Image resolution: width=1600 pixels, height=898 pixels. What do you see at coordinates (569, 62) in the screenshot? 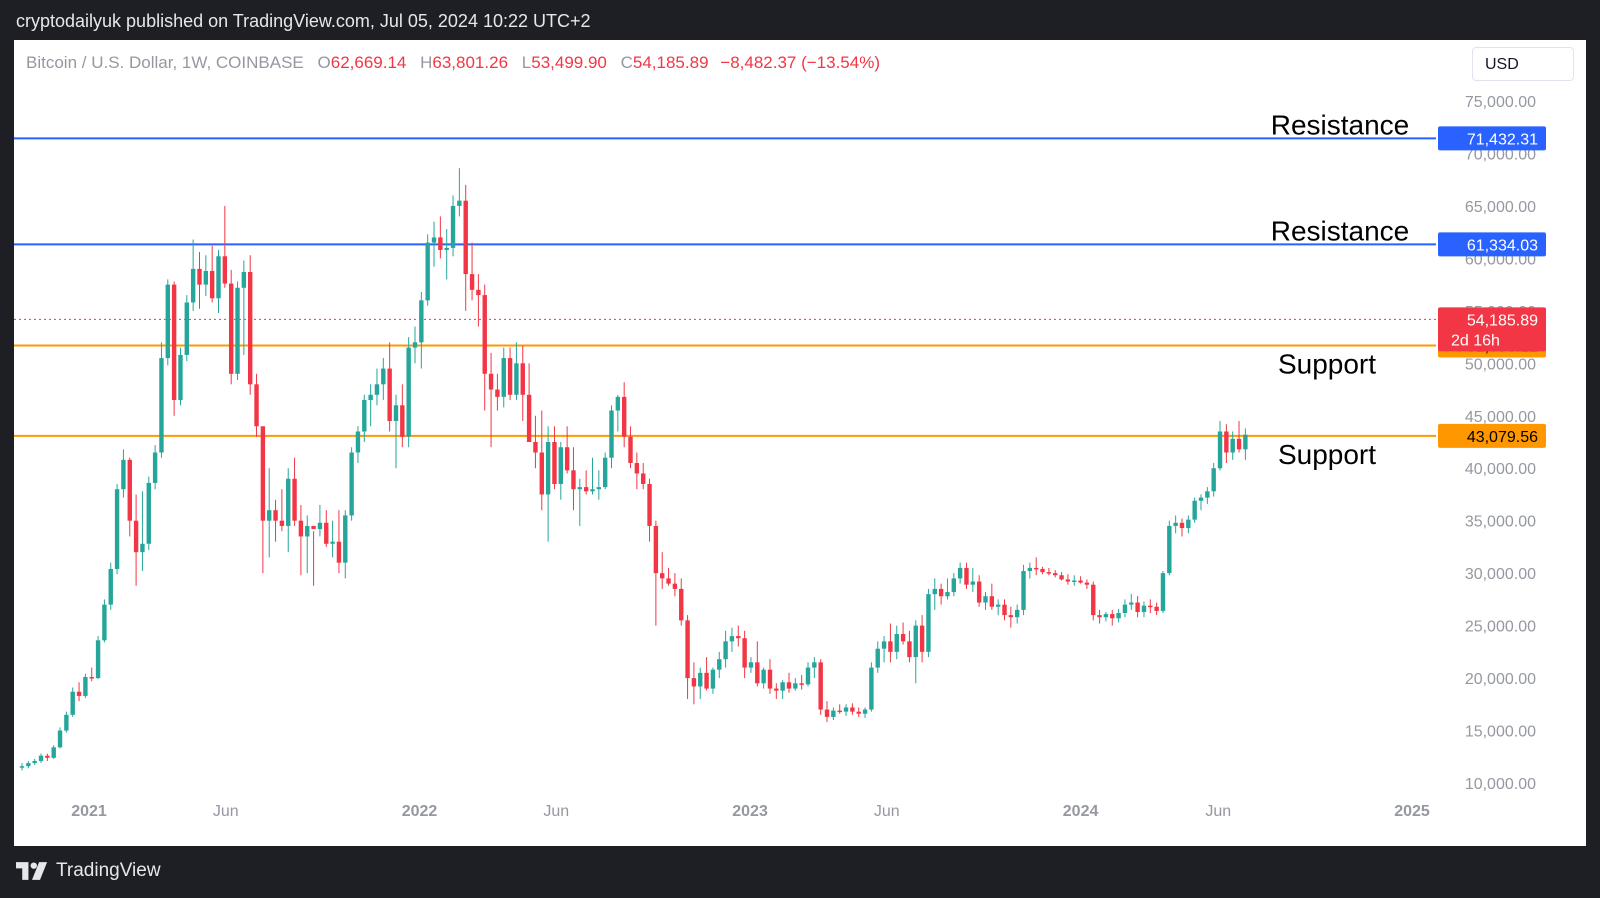
I see `low-value: 53,499.90` at bounding box center [569, 62].